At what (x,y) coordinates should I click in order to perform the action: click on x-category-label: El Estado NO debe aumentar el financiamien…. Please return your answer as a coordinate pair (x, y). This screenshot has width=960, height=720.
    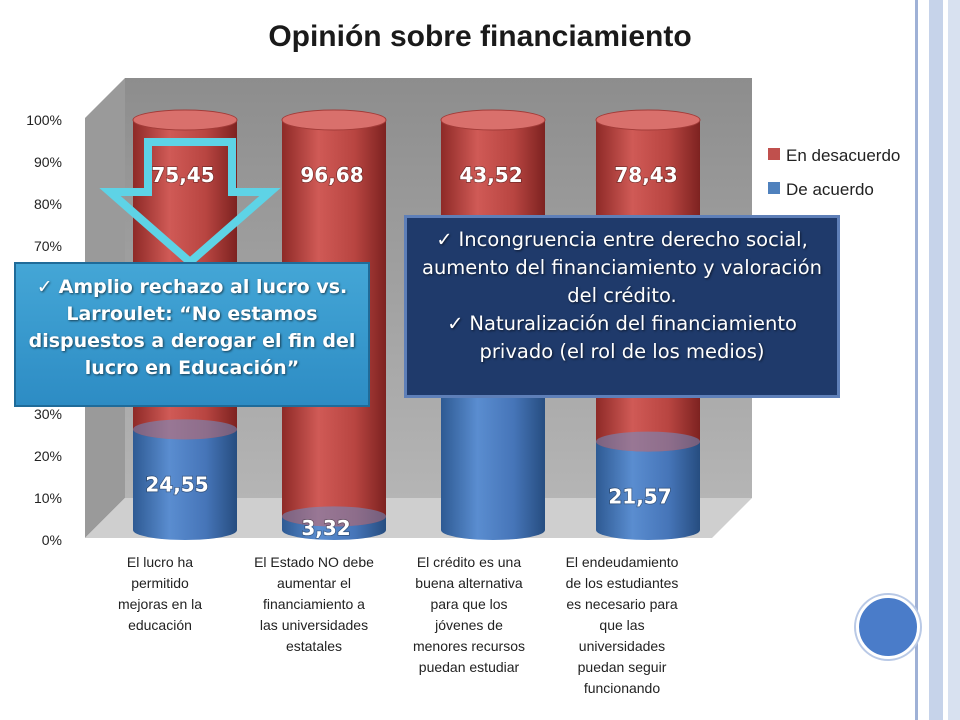
    Looking at the image, I should click on (314, 604).